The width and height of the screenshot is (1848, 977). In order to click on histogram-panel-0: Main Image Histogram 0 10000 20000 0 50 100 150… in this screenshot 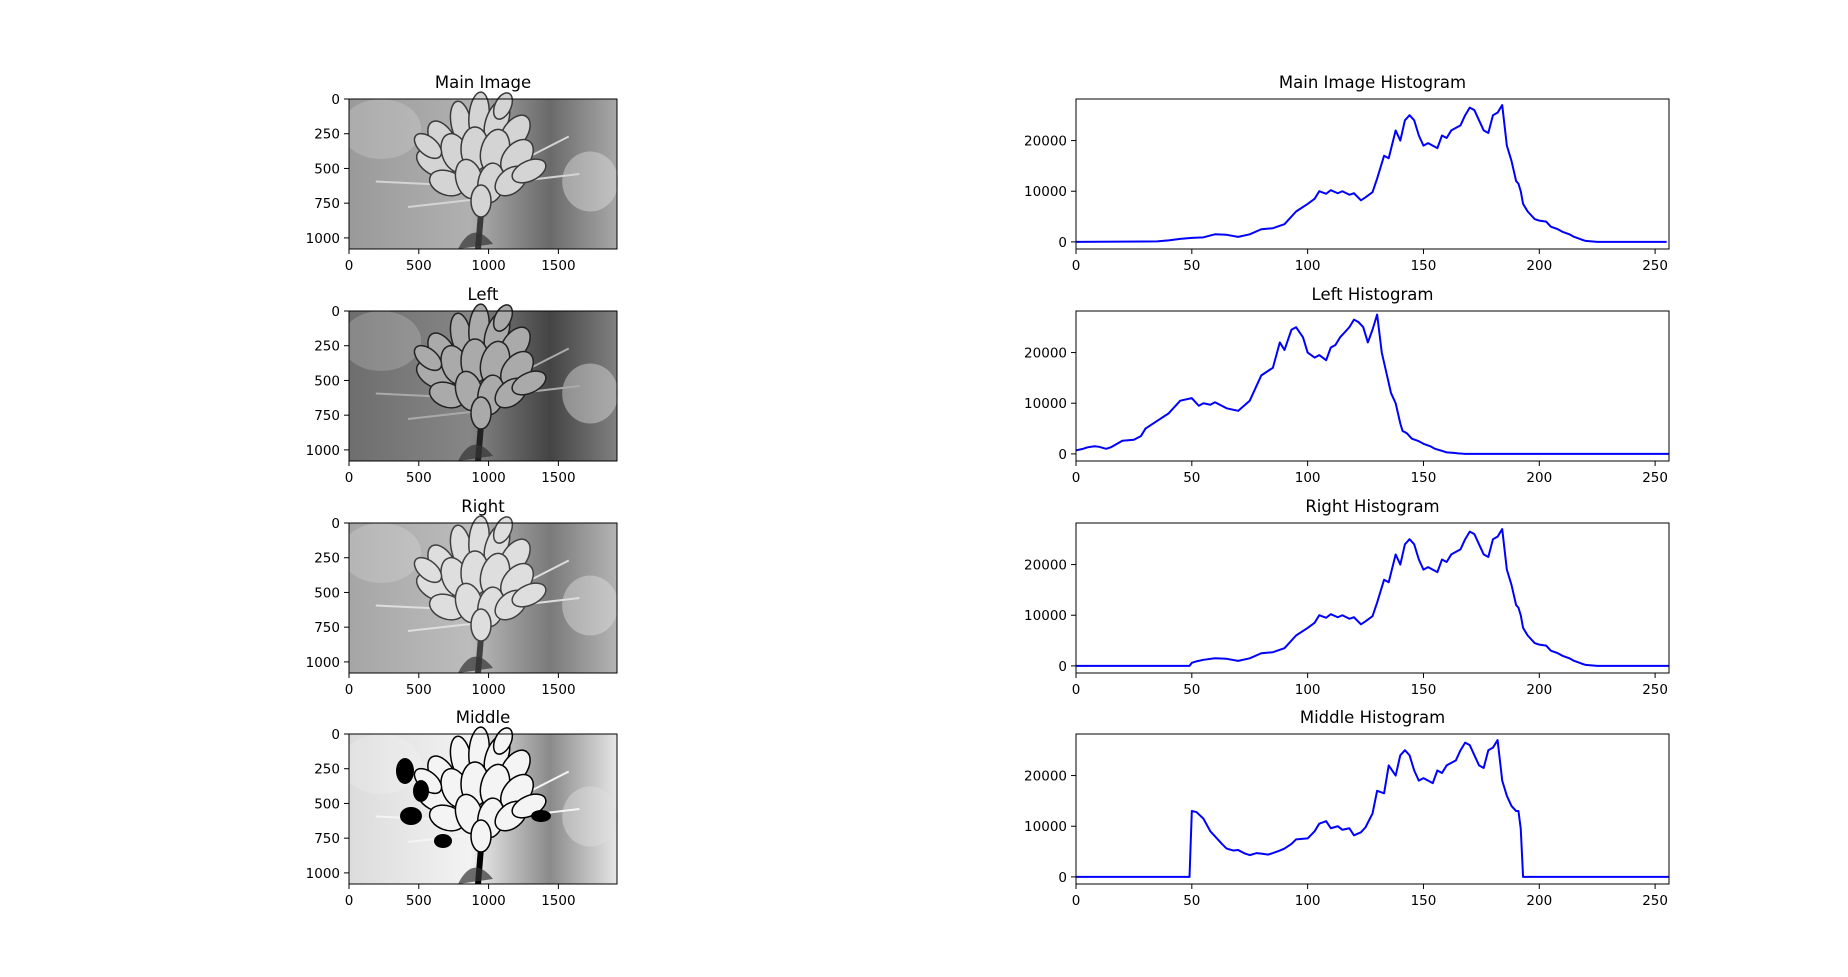, I will do `click(1347, 173)`.